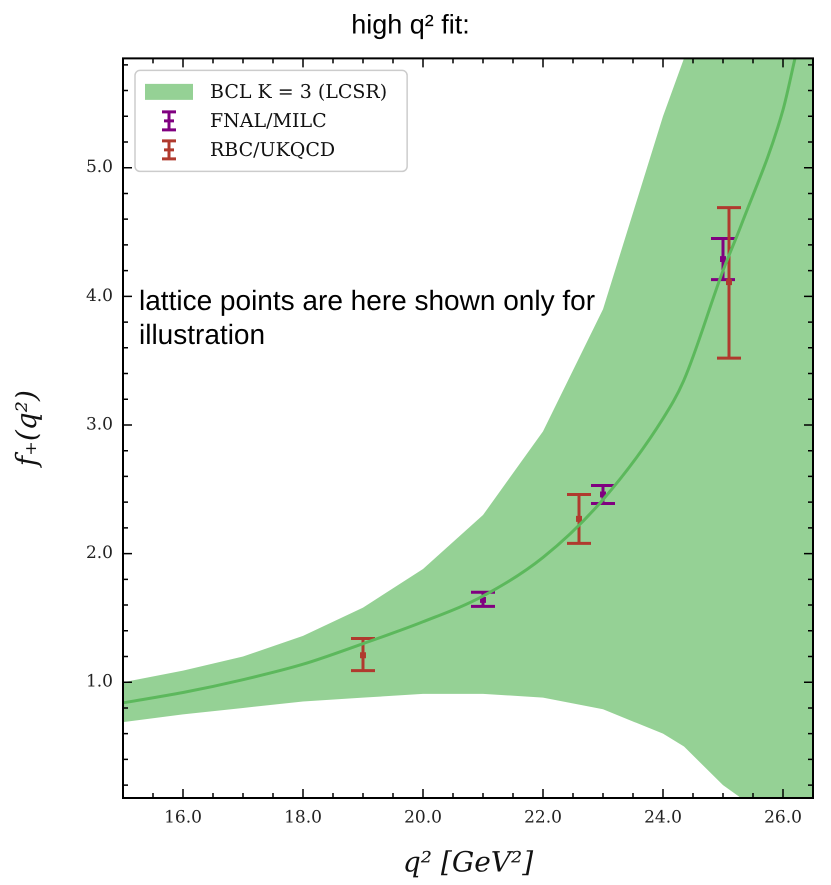 This screenshot has width=831, height=885. Describe the element at coordinates (268, 121) in the screenshot. I see `legend-label: FNAL/MILC` at that location.